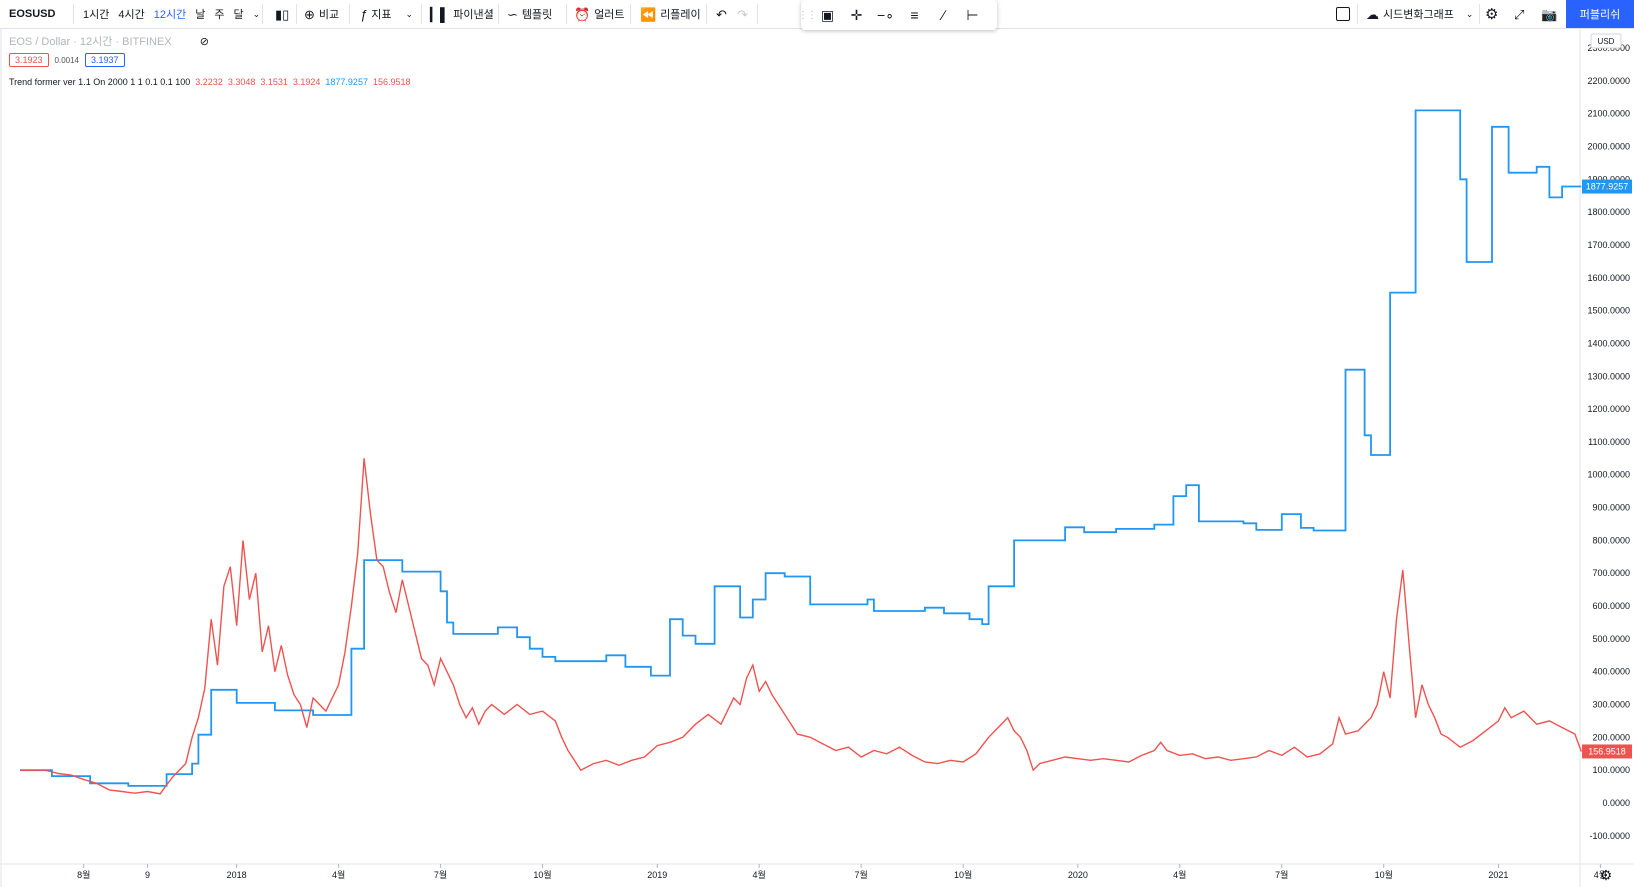 The height and width of the screenshot is (887, 1634). I want to click on trend-line-icon: ∕, so click(943, 15).